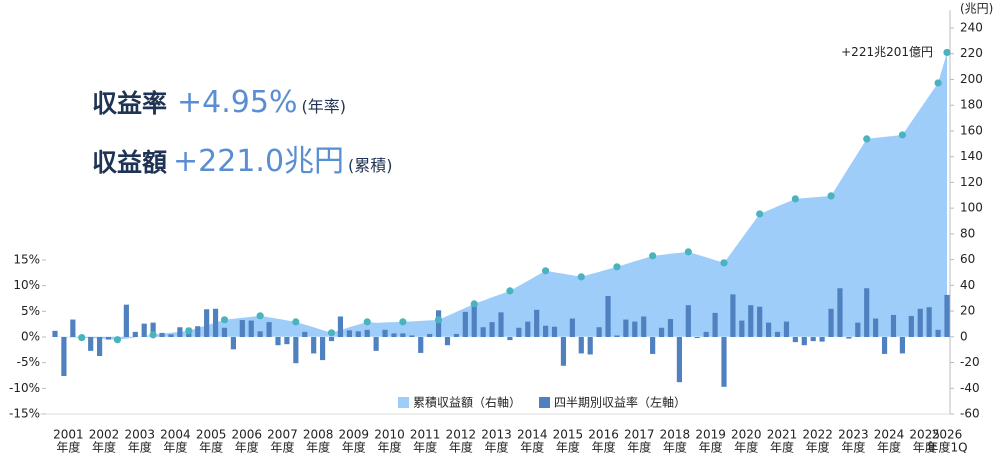 This screenshot has height=460, width=1000. What do you see at coordinates (639, 435) in the screenshot?
I see `x-tick-label: 2017` at bounding box center [639, 435].